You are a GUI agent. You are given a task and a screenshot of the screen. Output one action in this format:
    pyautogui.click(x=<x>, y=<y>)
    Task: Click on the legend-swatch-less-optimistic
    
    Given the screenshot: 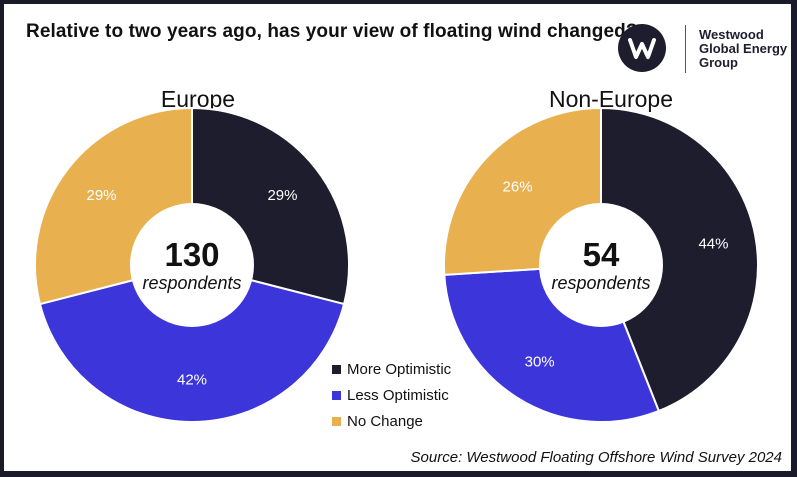 What is the action you would take?
    pyautogui.click(x=336, y=395)
    